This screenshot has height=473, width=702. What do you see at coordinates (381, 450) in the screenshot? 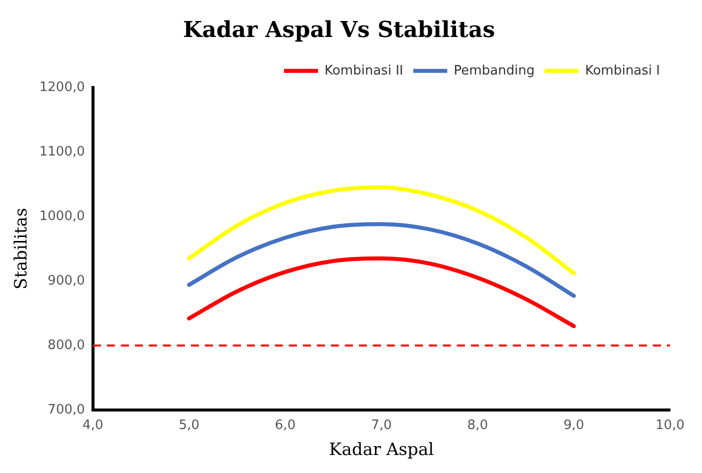
I see `x-axis-title: Kadar Aspal` at bounding box center [381, 450].